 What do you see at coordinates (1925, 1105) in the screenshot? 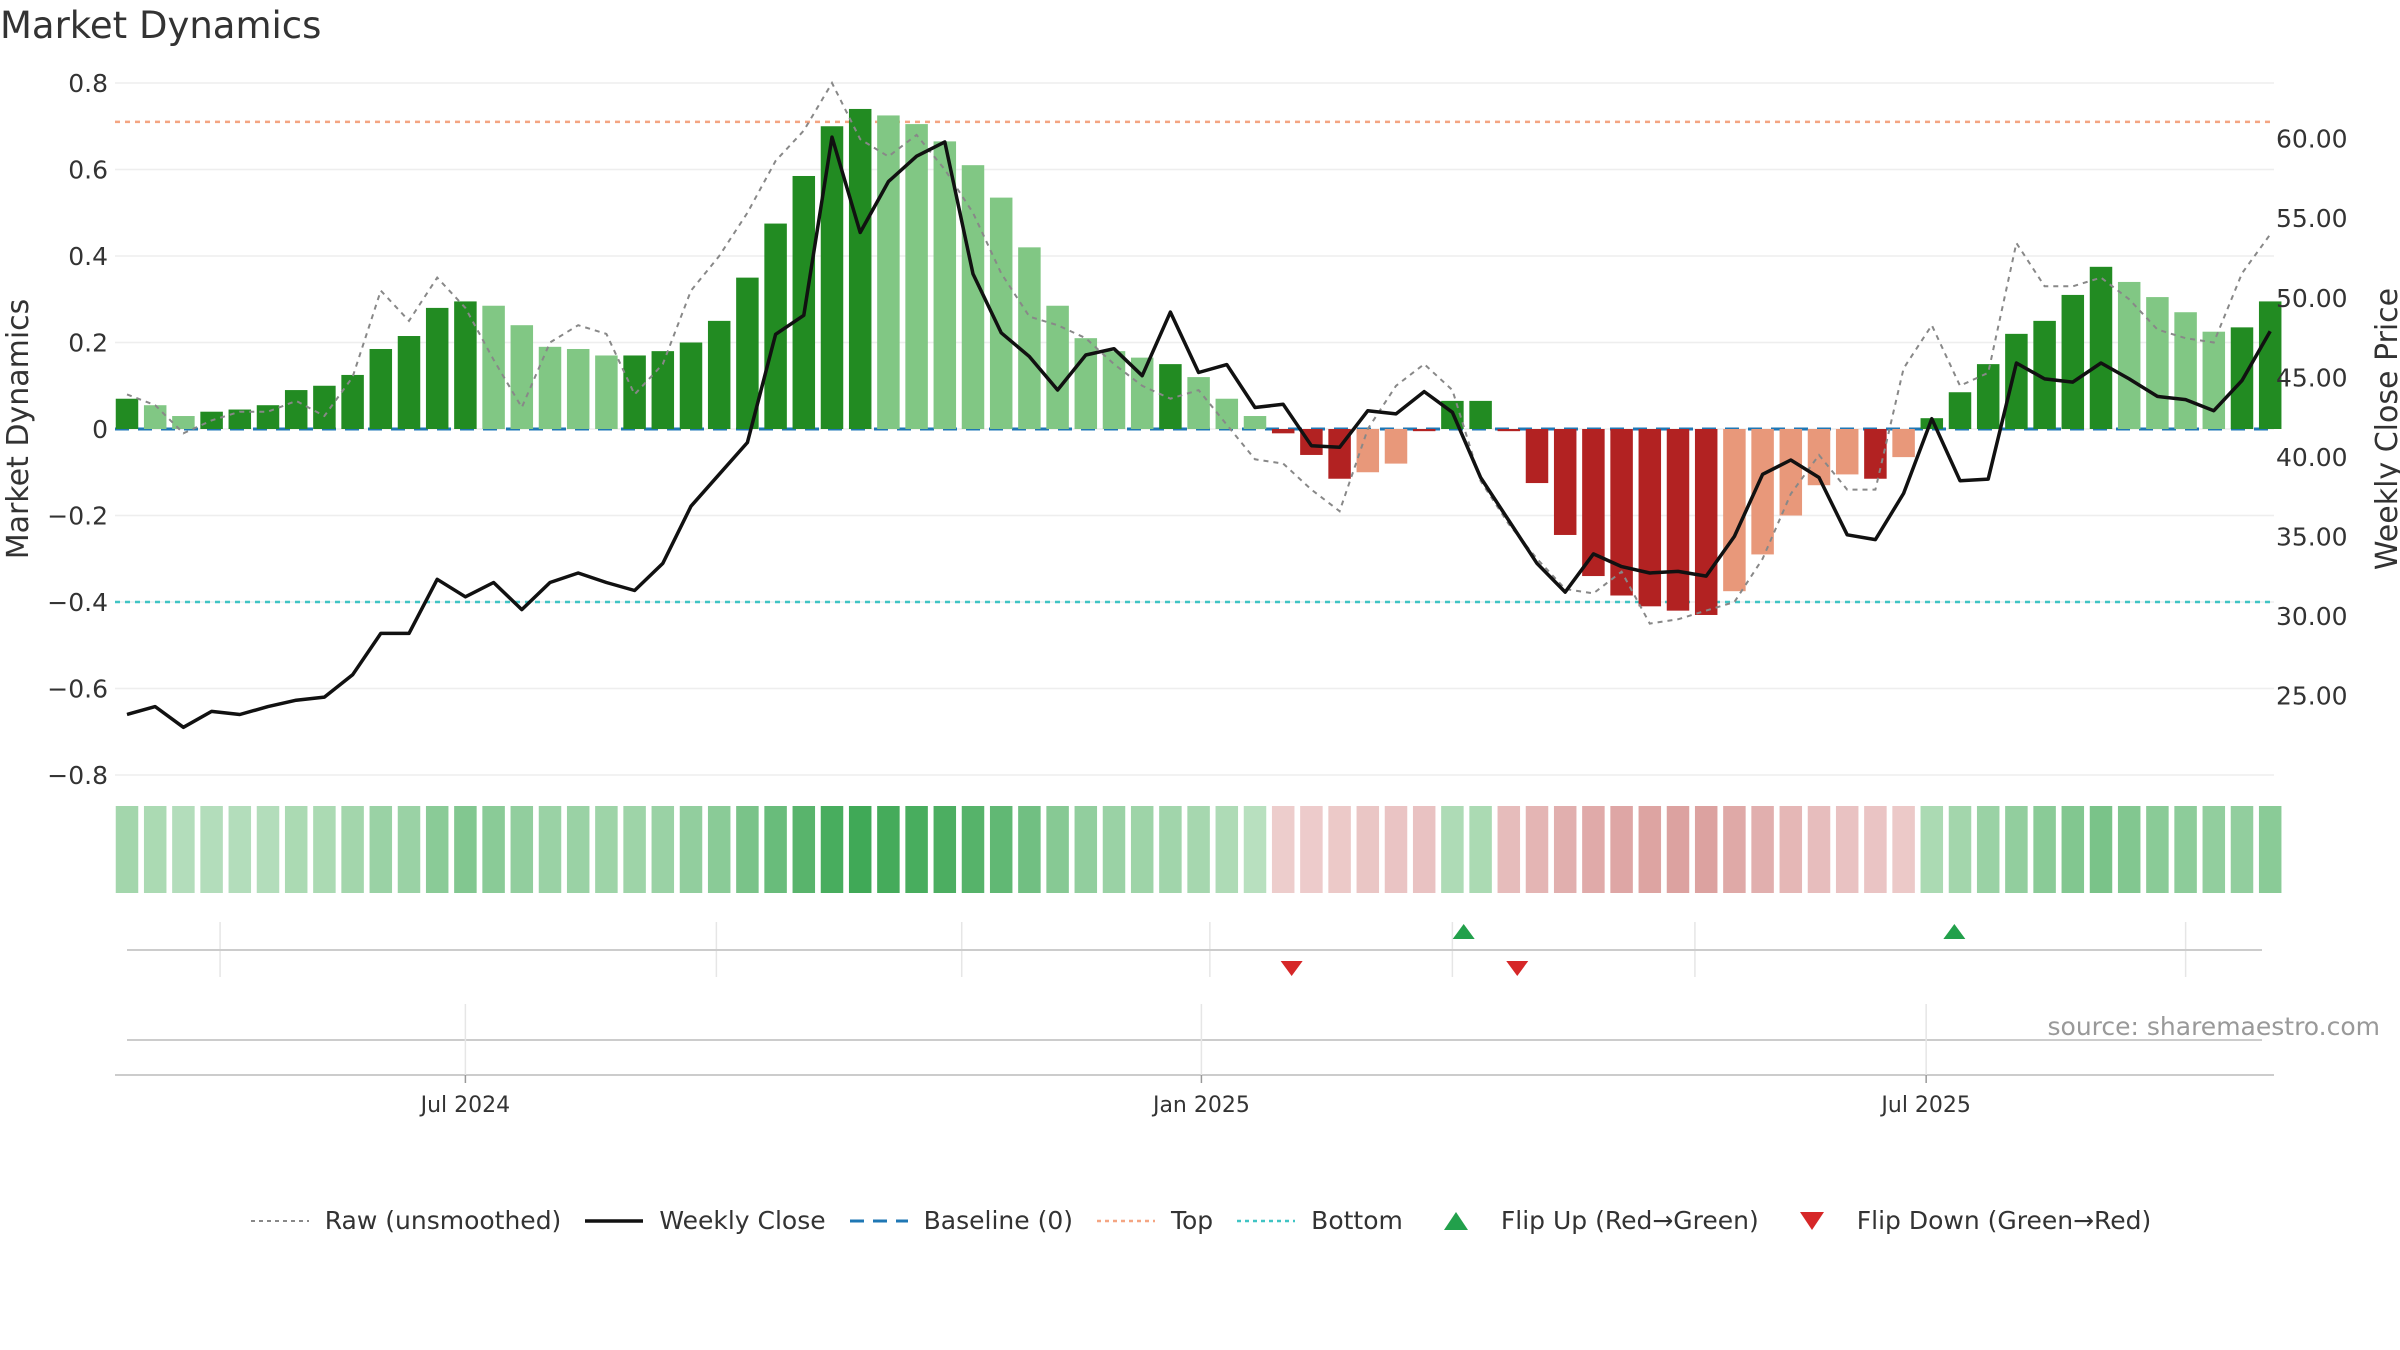
I see `date-tick-label: Jul 2025` at bounding box center [1925, 1105].